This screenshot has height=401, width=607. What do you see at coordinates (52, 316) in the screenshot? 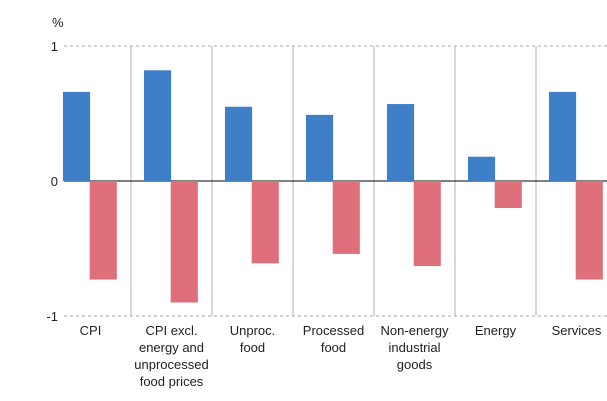
I see `y-tick-label: -1` at bounding box center [52, 316].